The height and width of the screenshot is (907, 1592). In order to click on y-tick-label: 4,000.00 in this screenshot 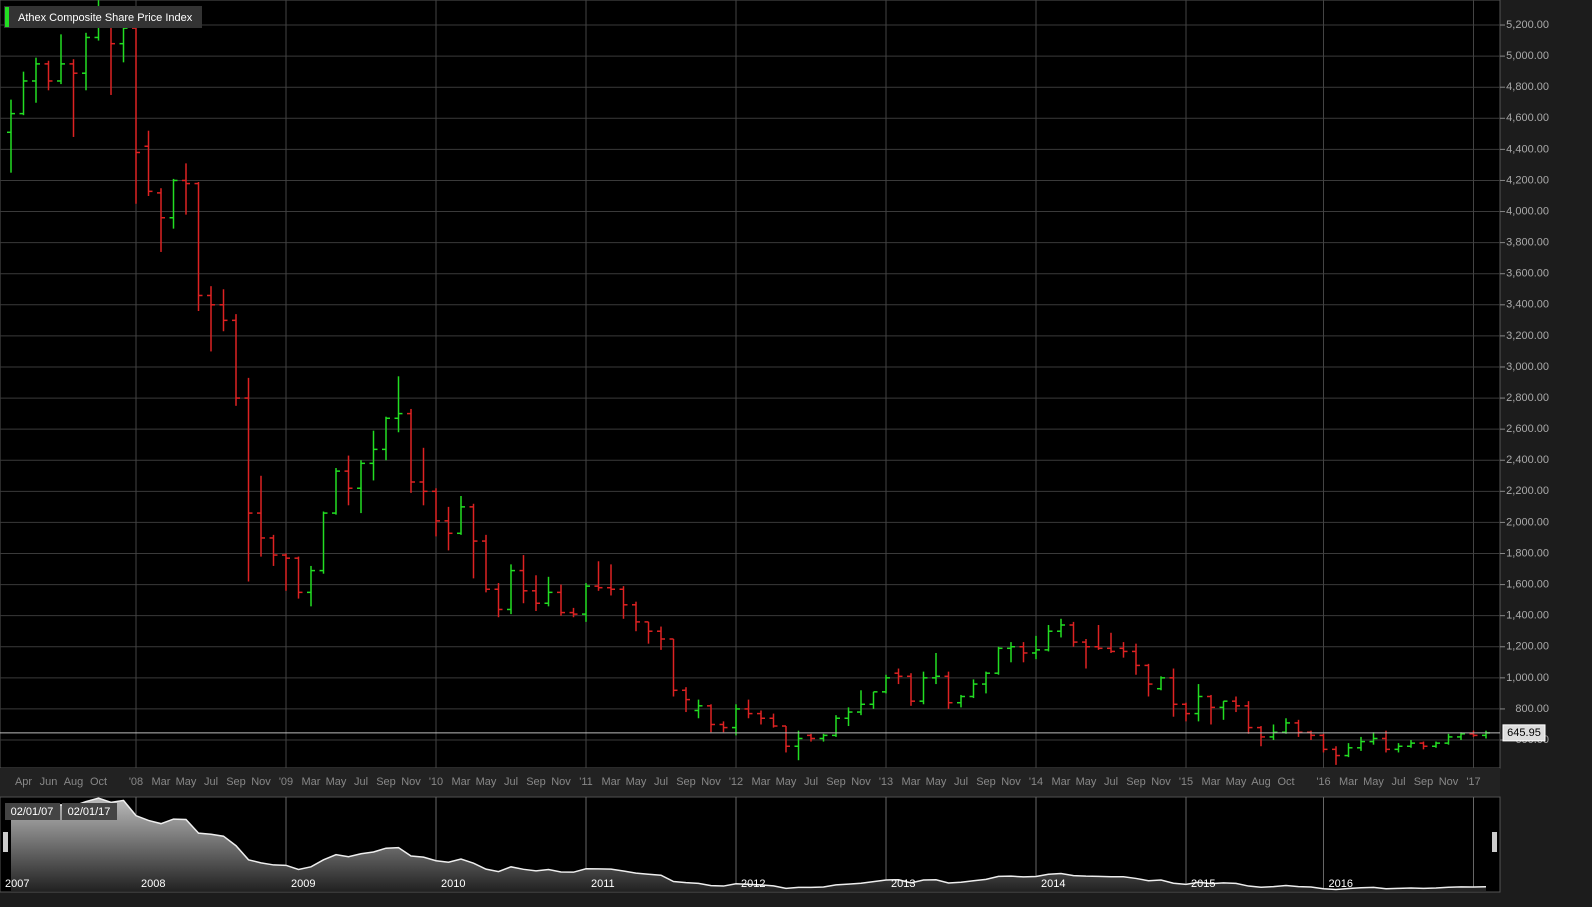, I will do `click(1527, 211)`.